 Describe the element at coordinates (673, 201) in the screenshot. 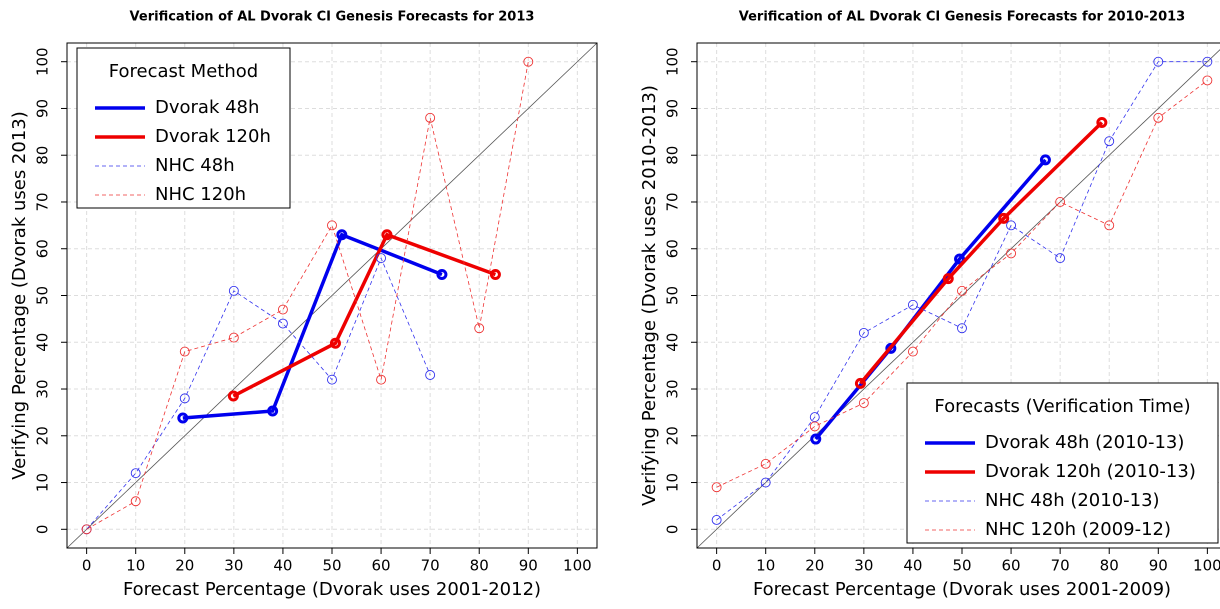

I see `y-tick-label: 70` at that location.